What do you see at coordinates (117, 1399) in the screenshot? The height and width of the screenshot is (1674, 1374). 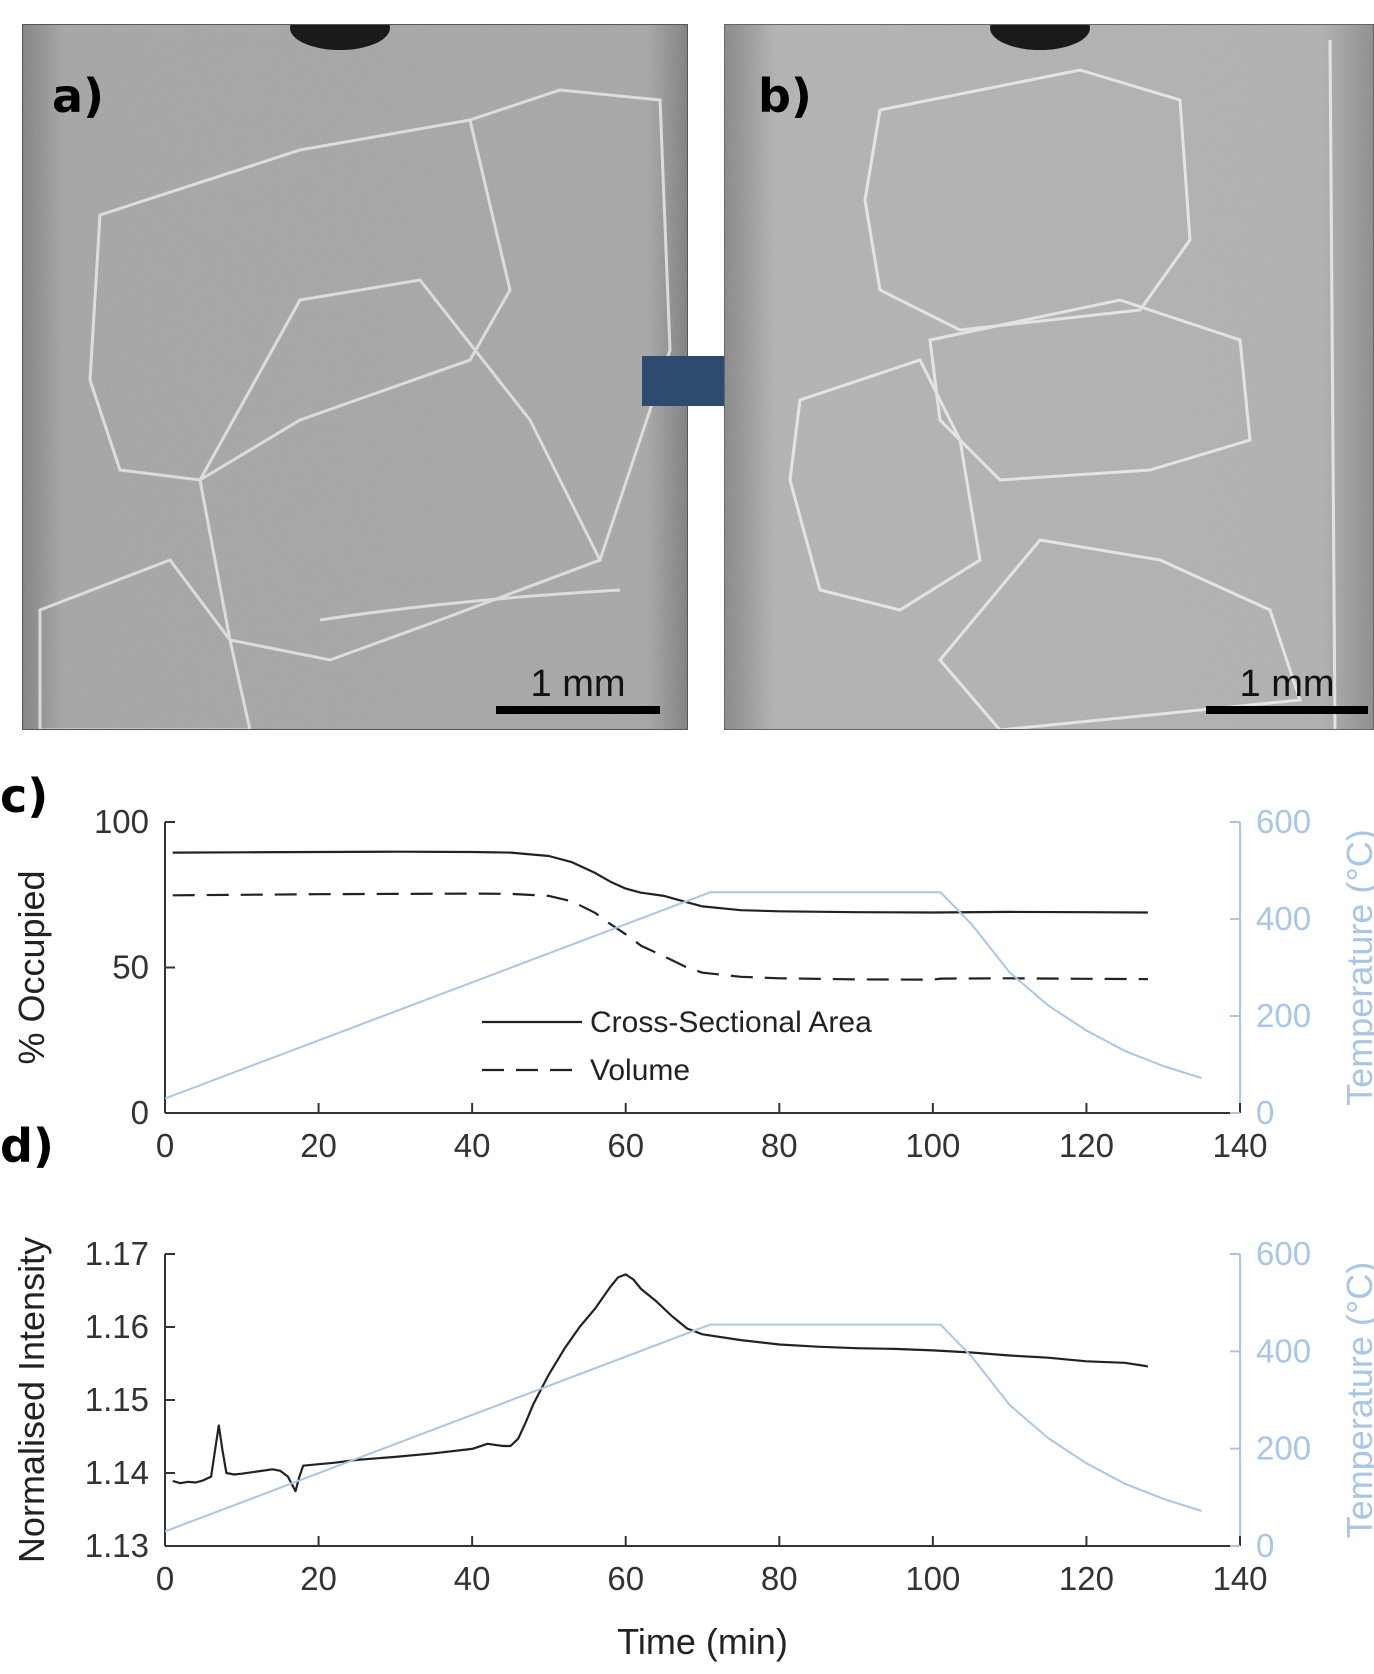 I see `y-tick-label: 1.15` at bounding box center [117, 1399].